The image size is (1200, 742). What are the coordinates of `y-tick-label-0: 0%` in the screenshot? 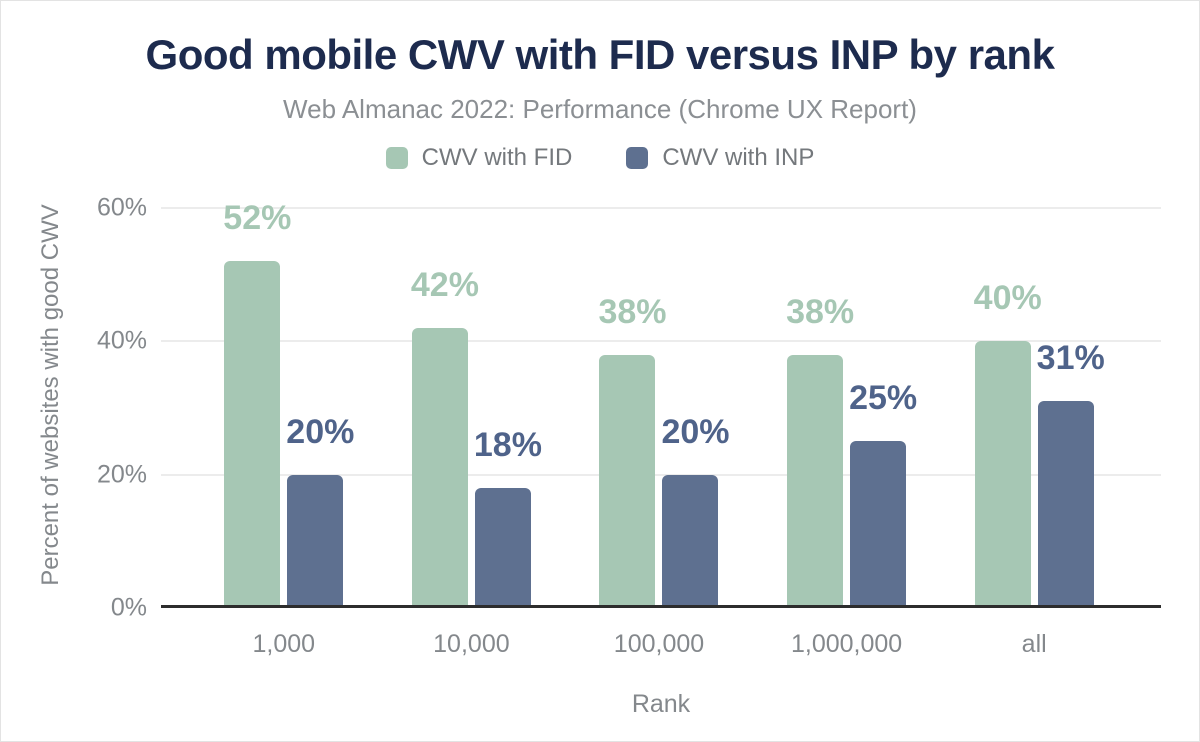 It's located at (128, 607).